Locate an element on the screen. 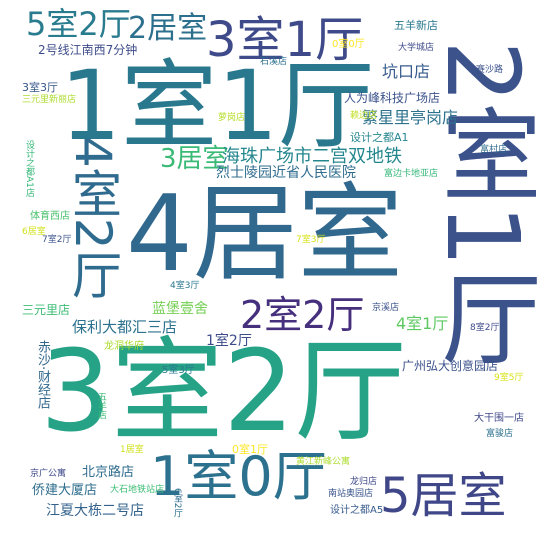 The height and width of the screenshot is (536, 543). word-renwei-shop: 人为峰科技广场店 is located at coordinates (392, 98).